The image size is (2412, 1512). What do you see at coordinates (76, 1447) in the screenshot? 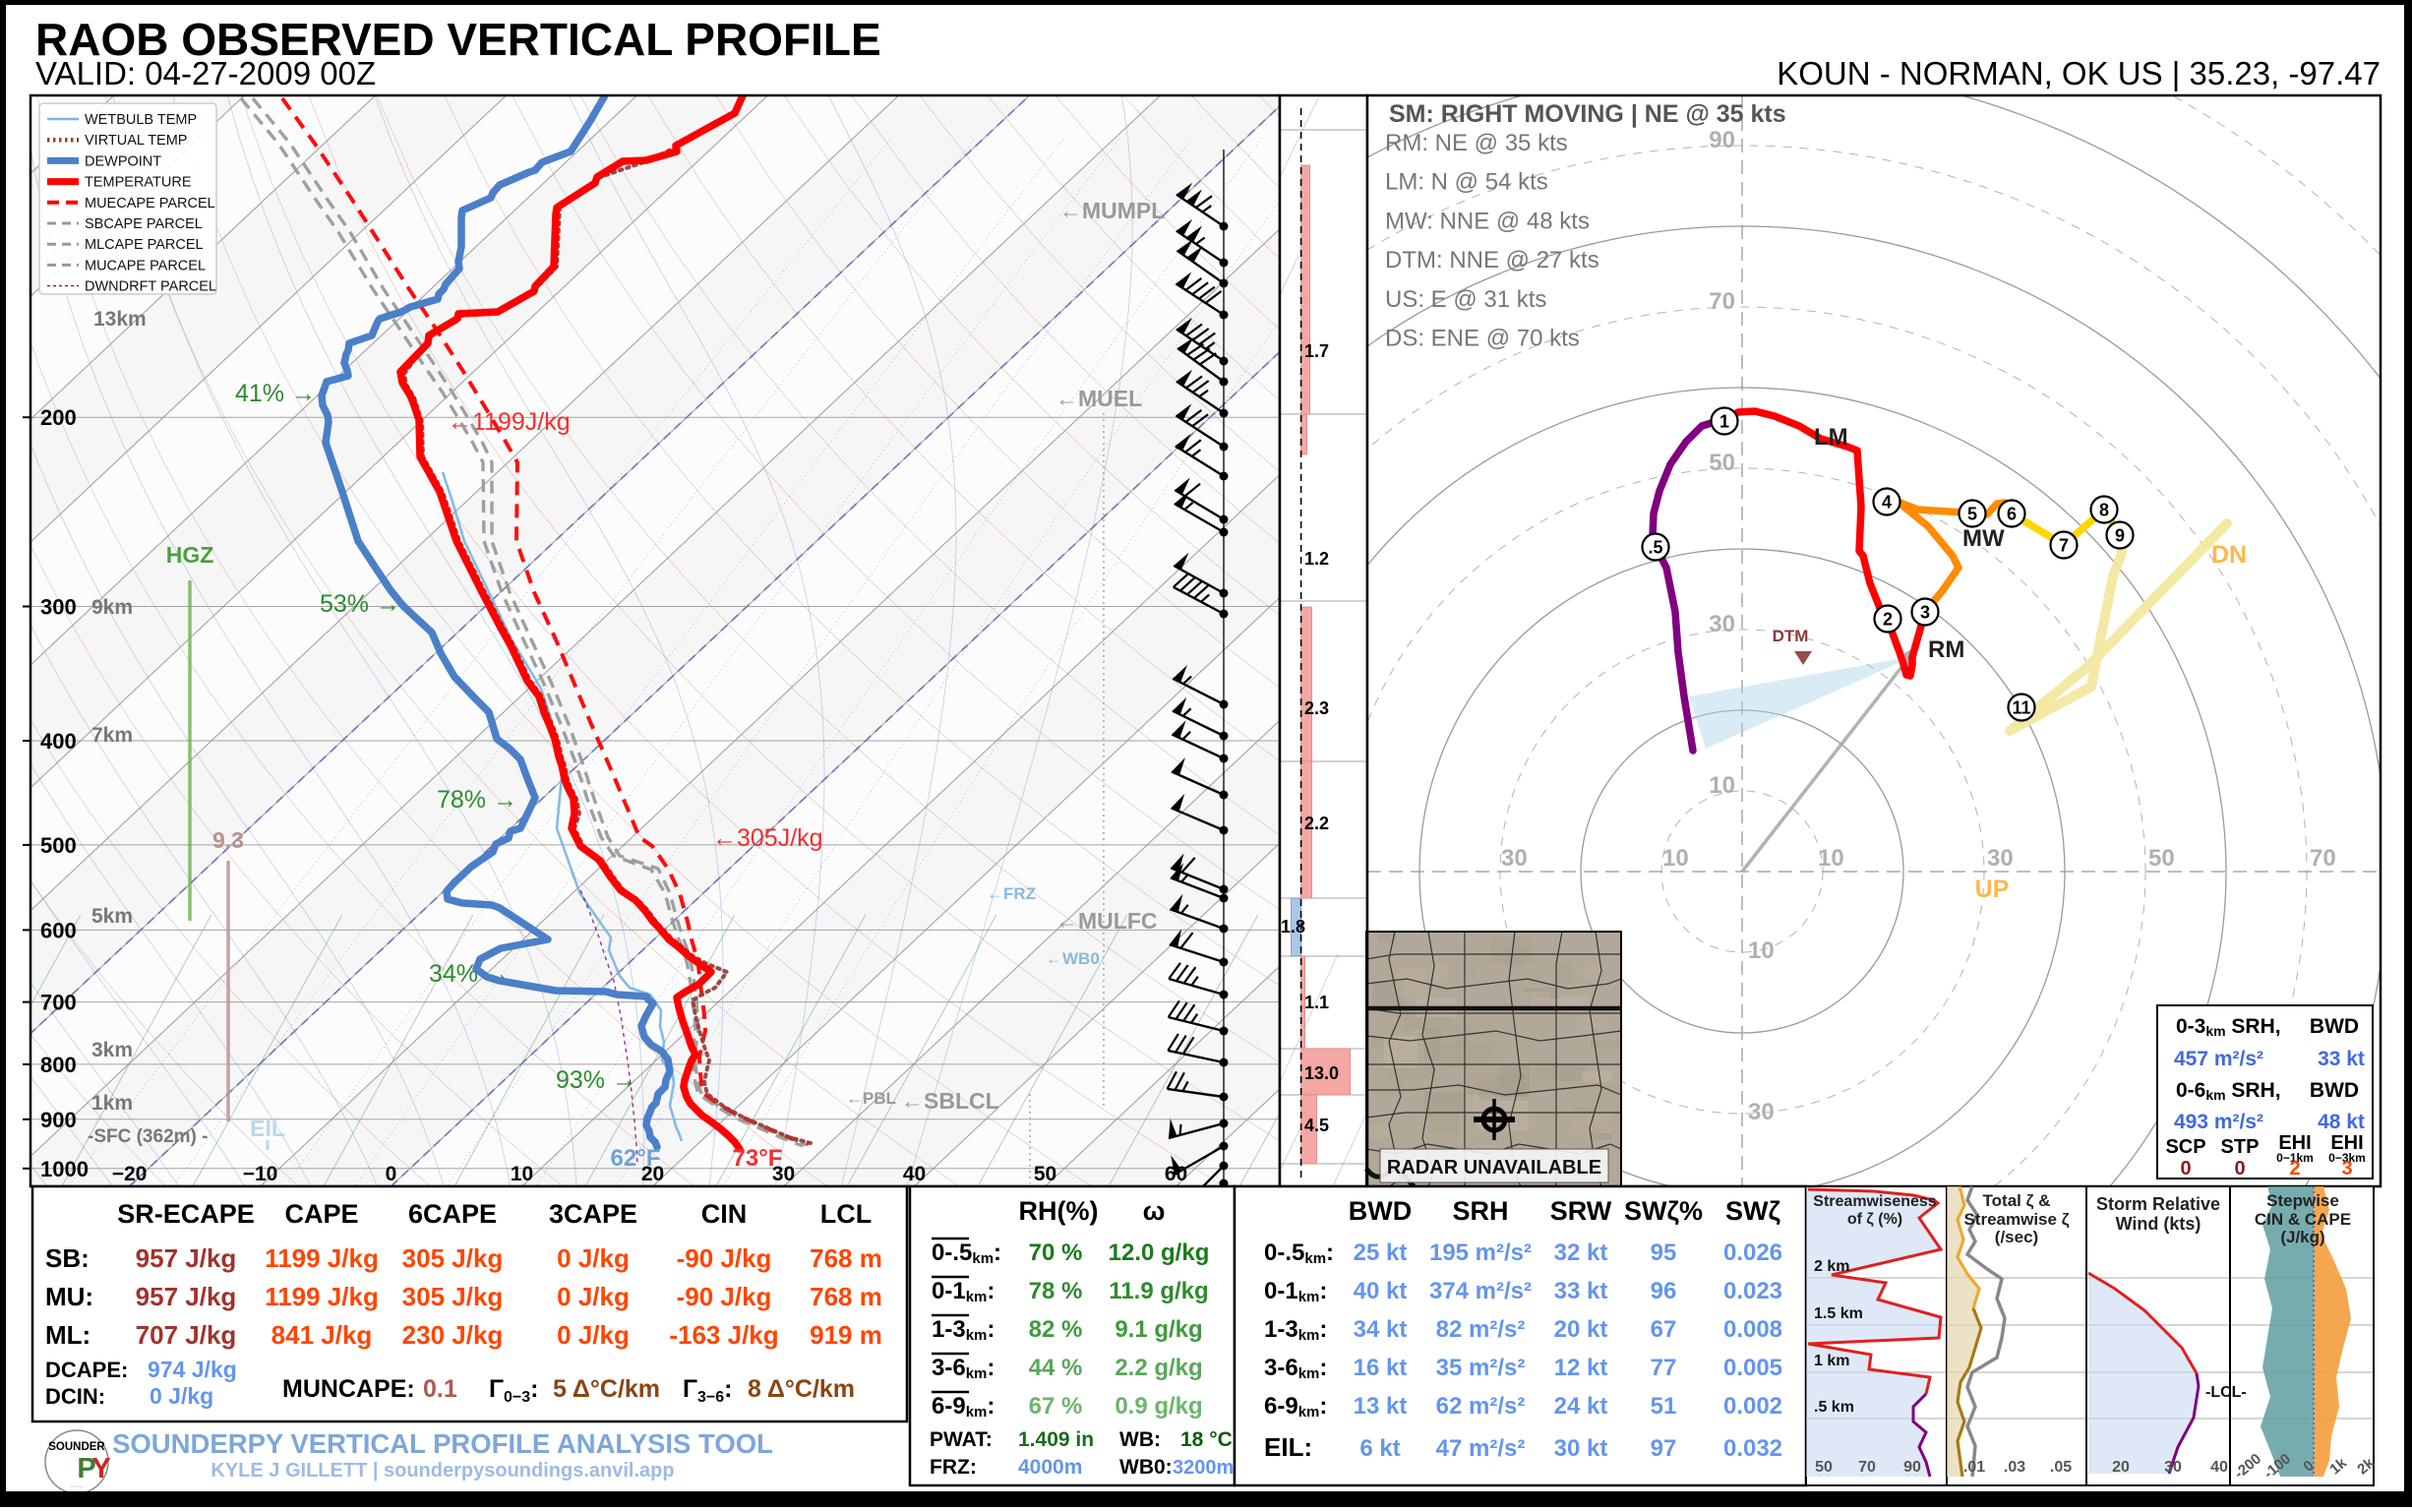
I see `svg-text: SOUNDER` at bounding box center [76, 1447].